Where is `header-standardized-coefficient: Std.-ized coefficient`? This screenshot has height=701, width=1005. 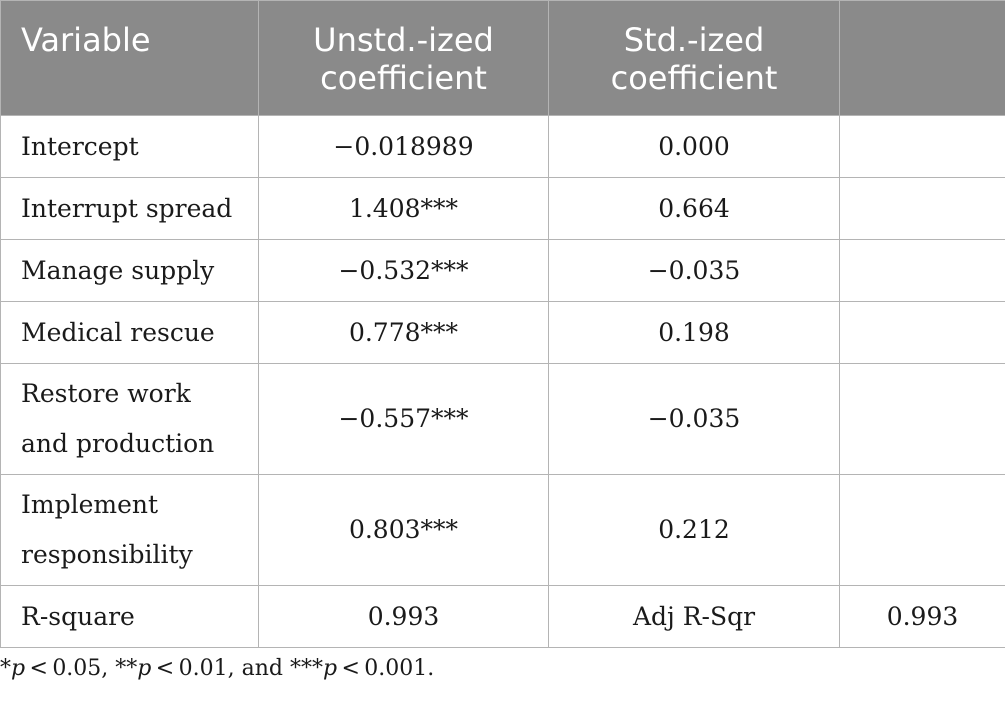 header-standardized-coefficient: Std.-ized coefficient is located at coordinates (694, 58).